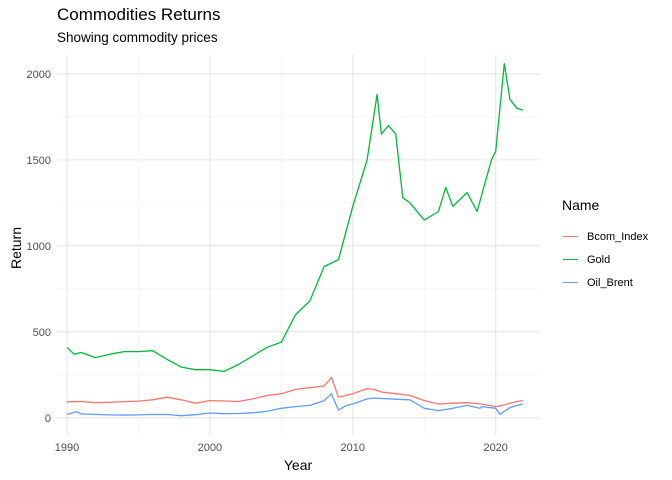 This screenshot has width=672, height=480. Describe the element at coordinates (67, 448) in the screenshot. I see `x-tick-label: 1990` at that location.